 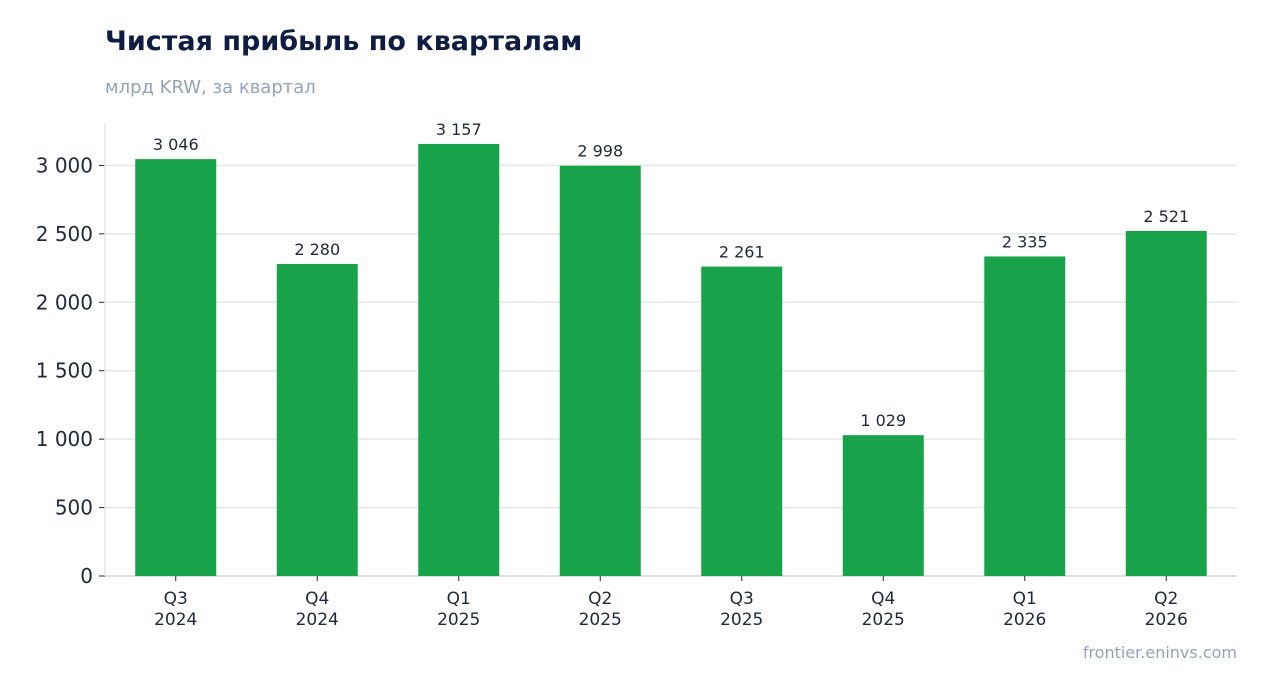 What do you see at coordinates (64, 371) in the screenshot?
I see `y-tick-label: 1 500` at bounding box center [64, 371].